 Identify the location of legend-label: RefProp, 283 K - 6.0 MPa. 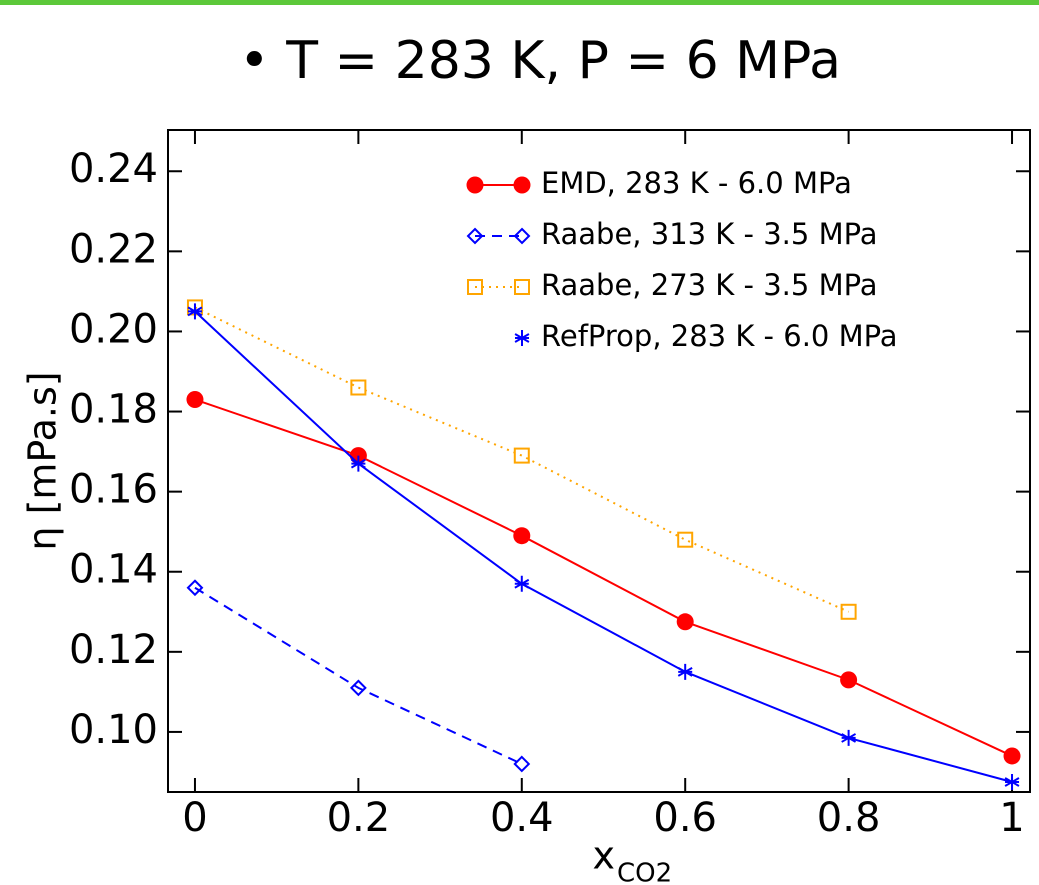
(719, 336).